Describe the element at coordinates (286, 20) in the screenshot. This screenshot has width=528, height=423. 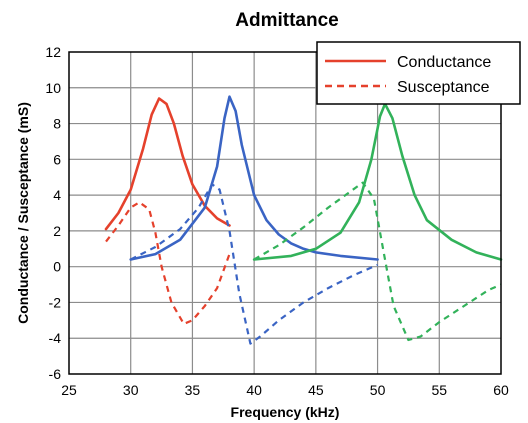
I see `chart-title: Admittance` at that location.